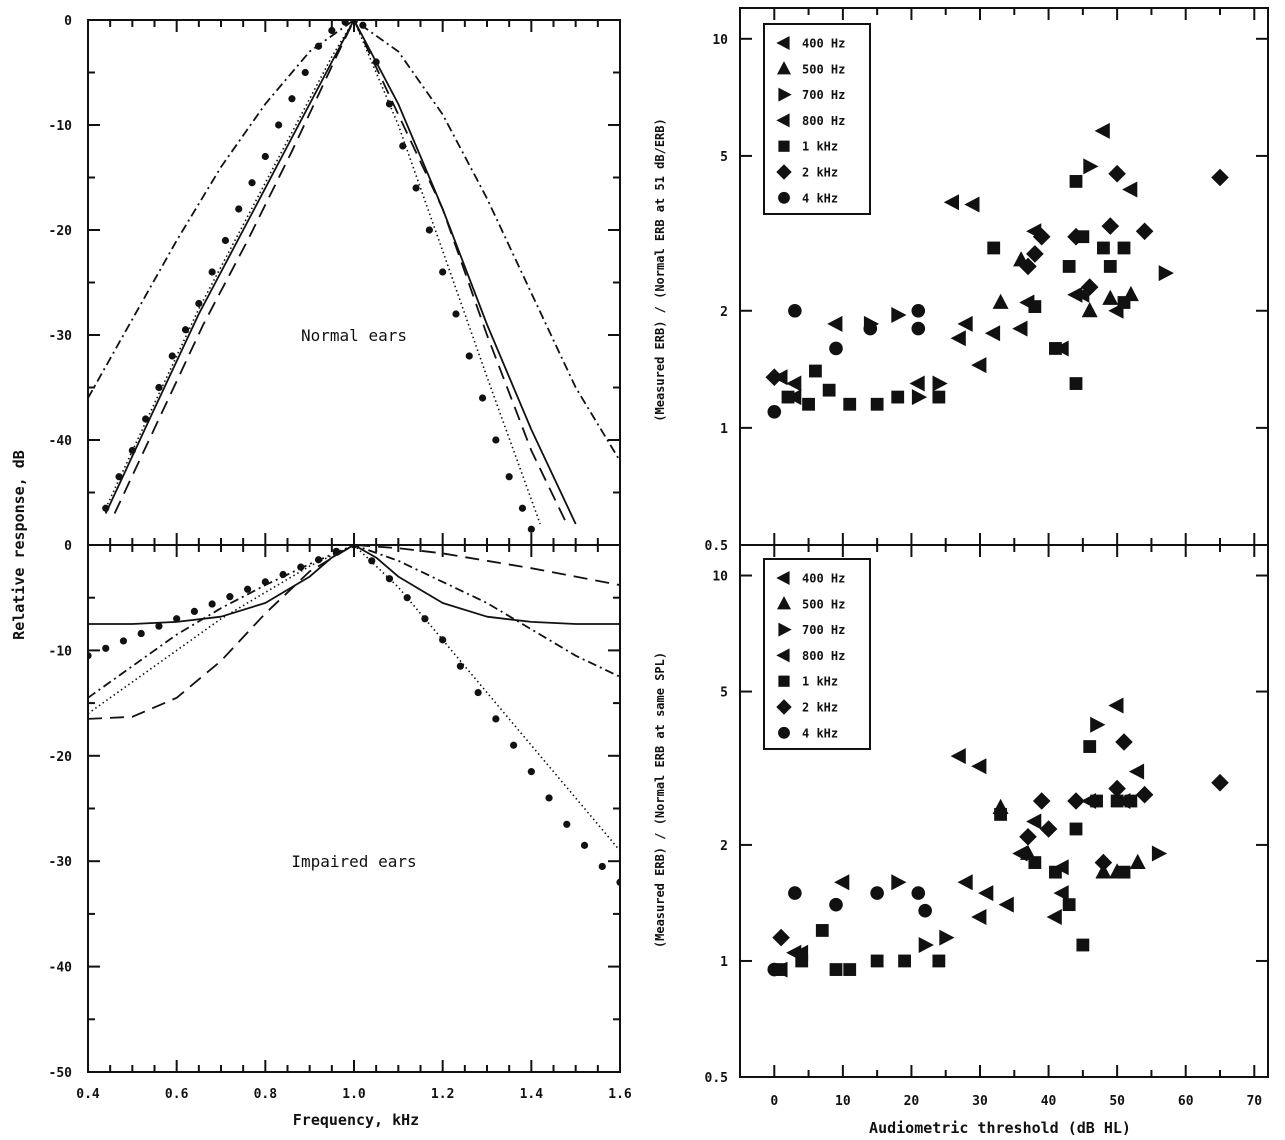  I want to click on y-tick-label: 10, so click(720, 40).